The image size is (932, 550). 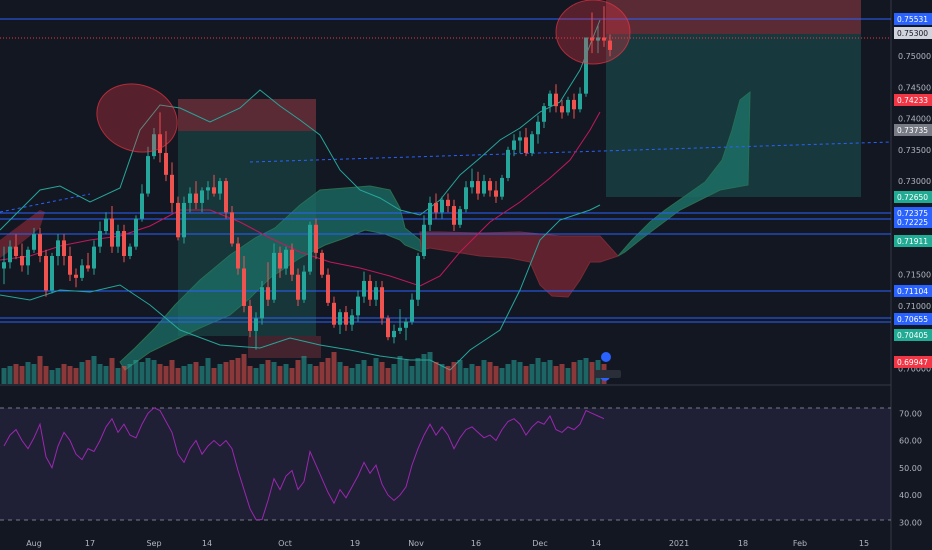 I want to click on volume-bars, so click(x=304, y=368).